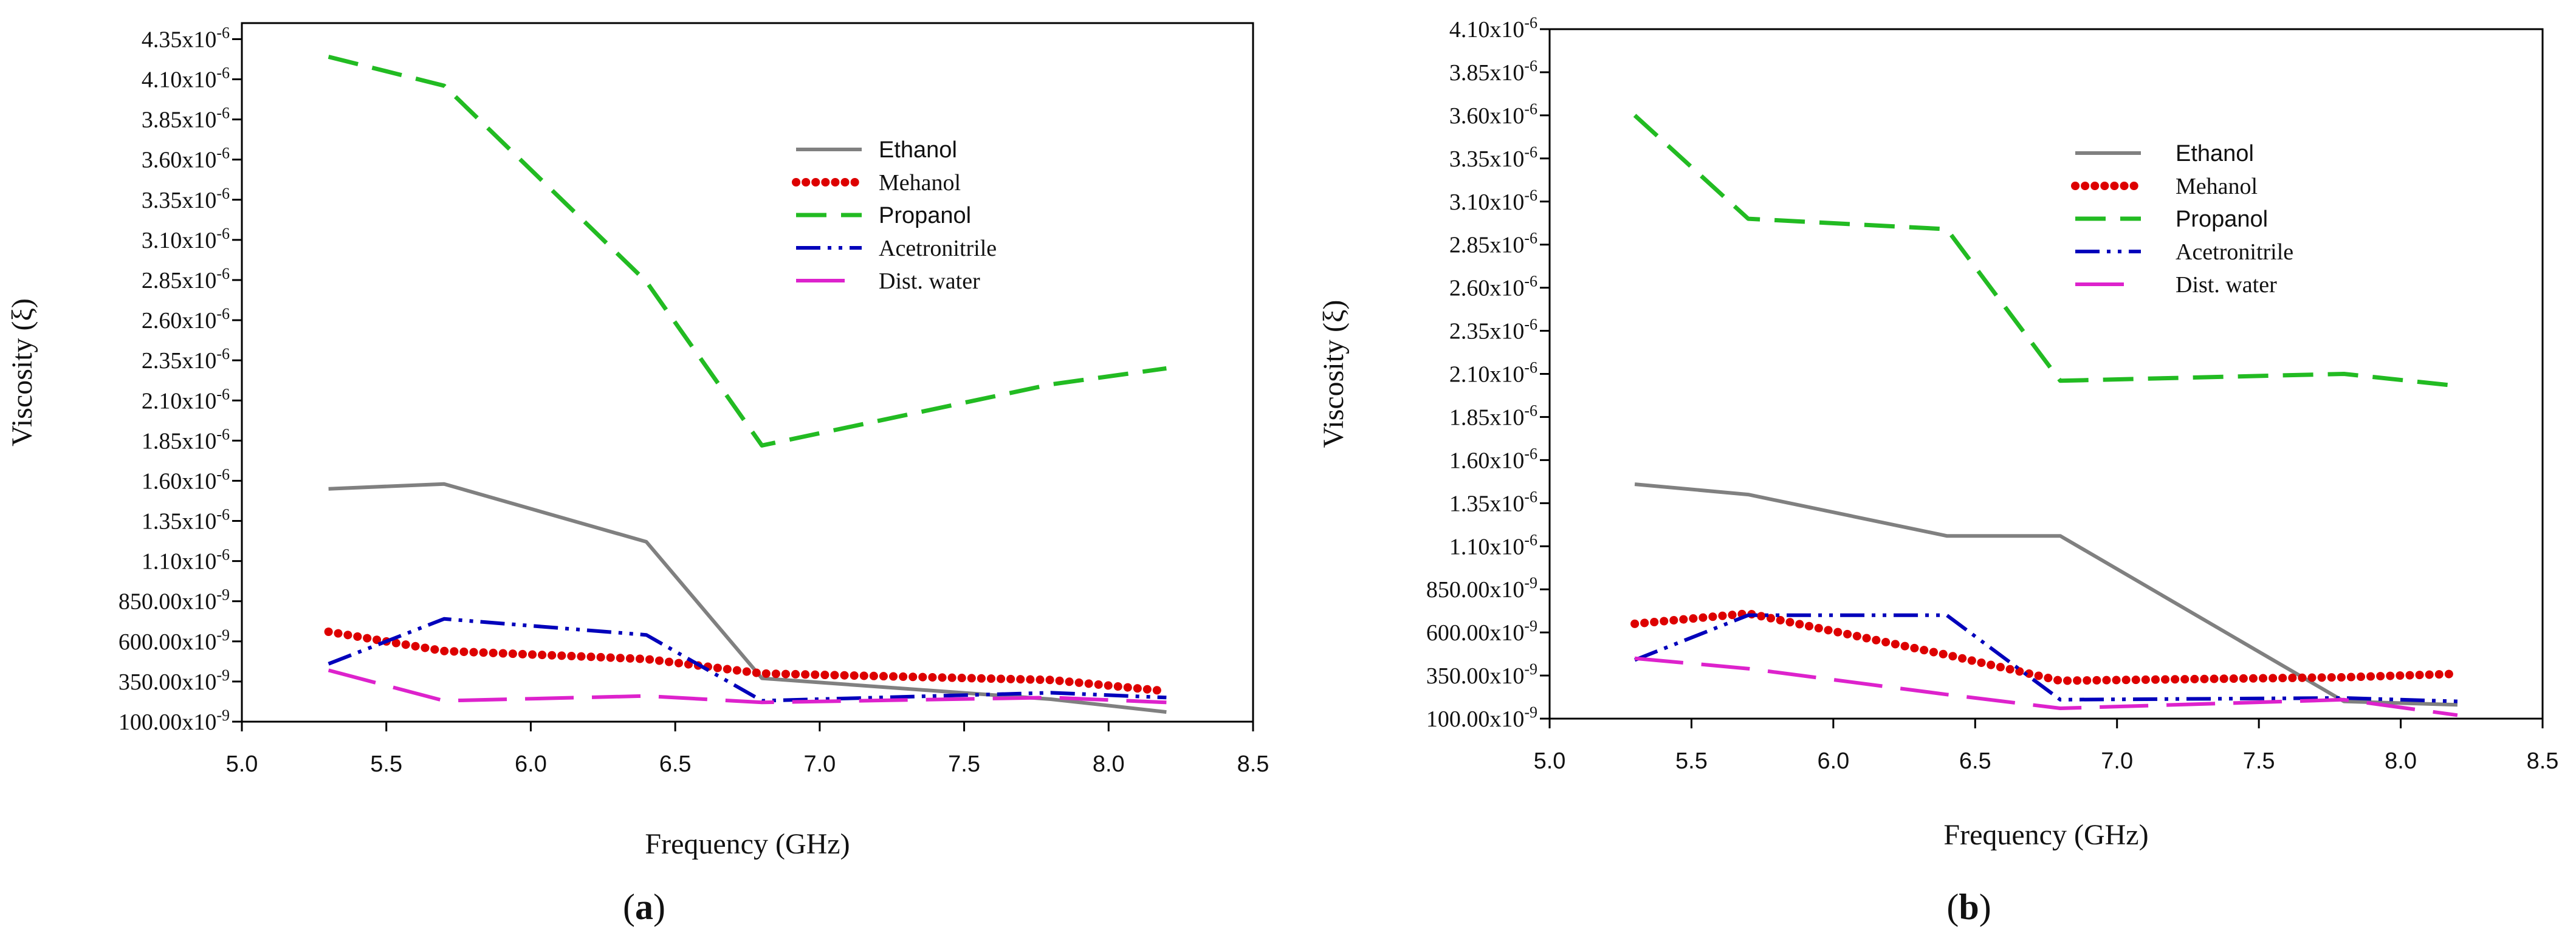 This screenshot has height=944, width=2576. What do you see at coordinates (2046, 647) in the screenshot?
I see `series-line-mehanol` at bounding box center [2046, 647].